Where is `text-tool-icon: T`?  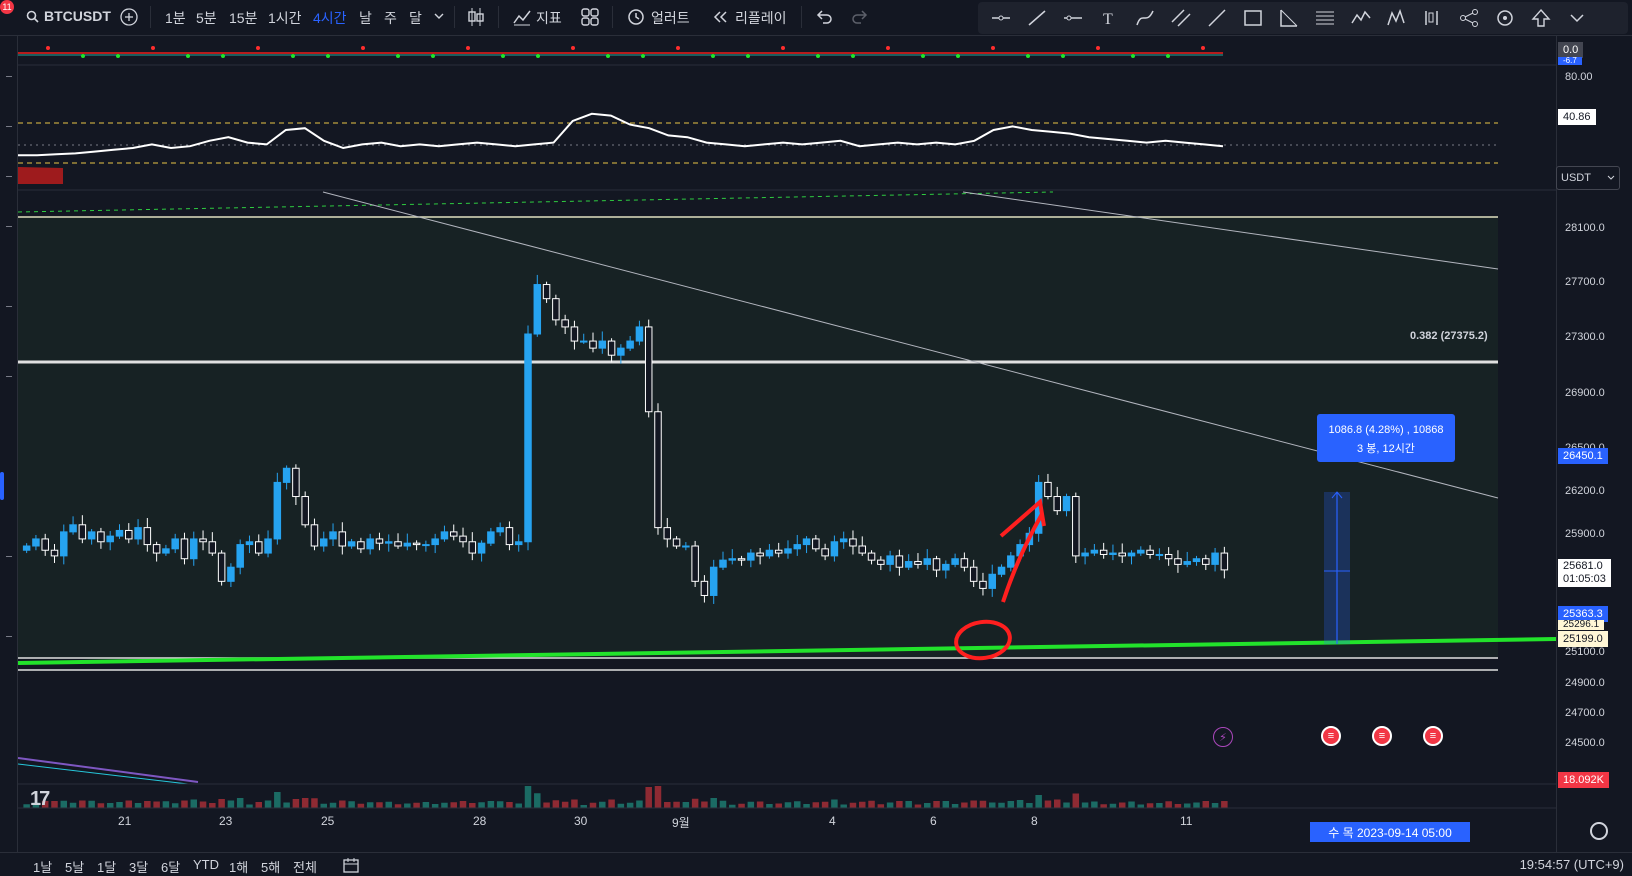 text-tool-icon: T is located at coordinates (1109, 18).